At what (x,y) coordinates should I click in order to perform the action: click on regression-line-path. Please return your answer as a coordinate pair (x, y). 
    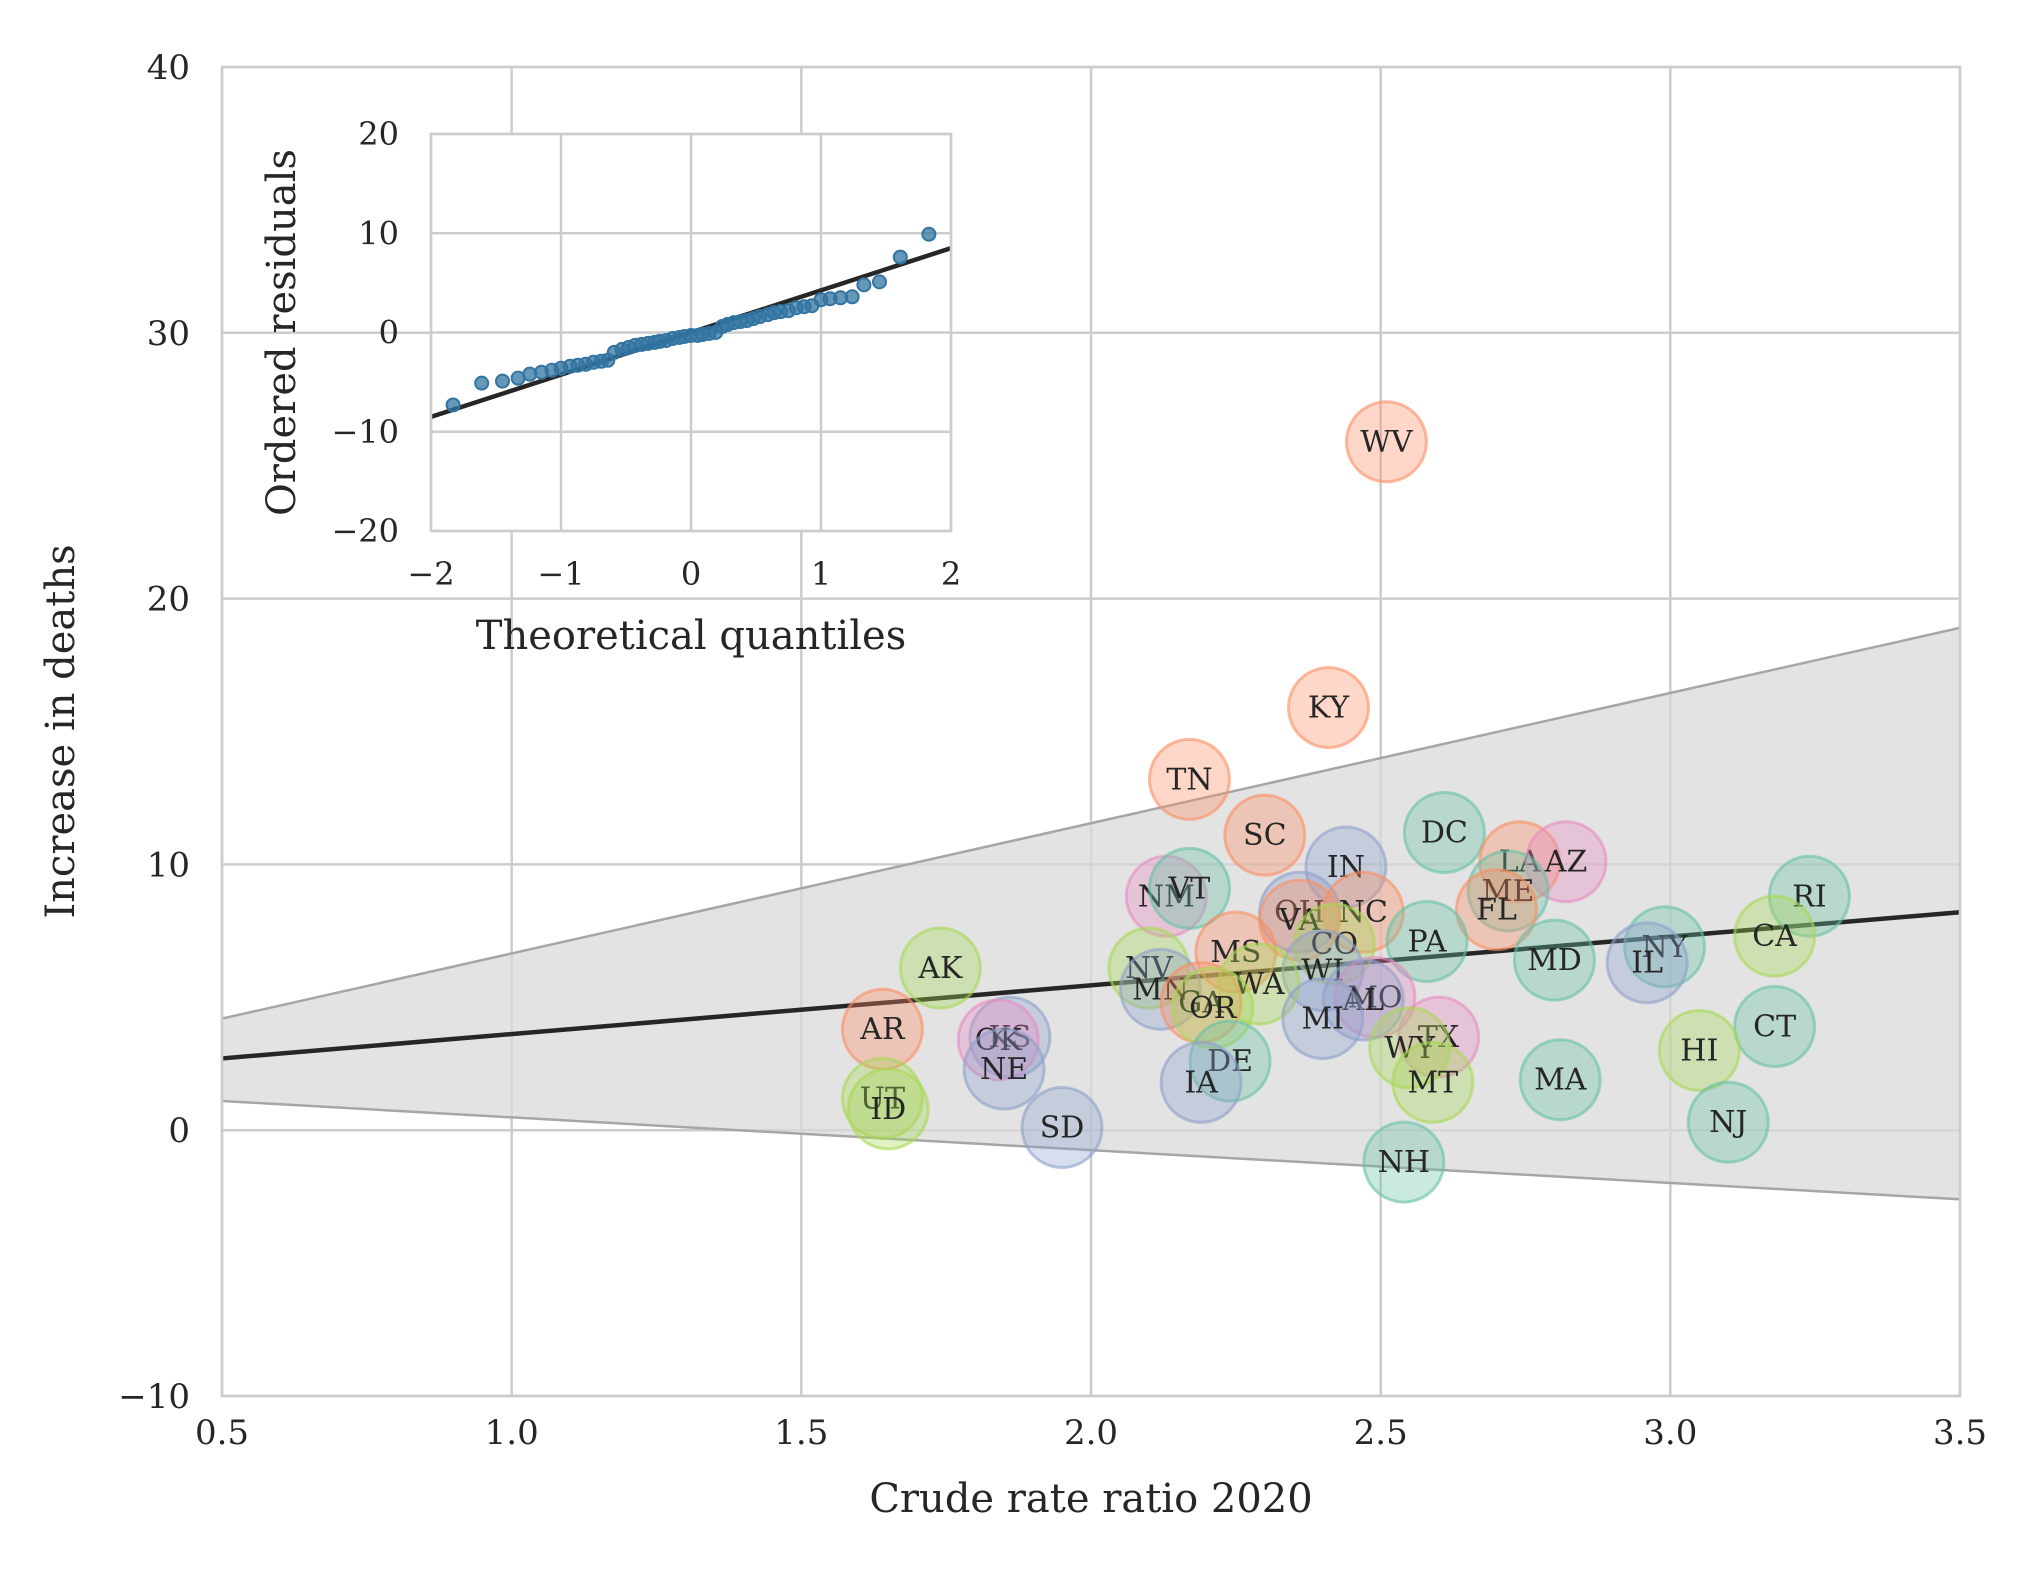
    Looking at the image, I should click on (1091, 985).